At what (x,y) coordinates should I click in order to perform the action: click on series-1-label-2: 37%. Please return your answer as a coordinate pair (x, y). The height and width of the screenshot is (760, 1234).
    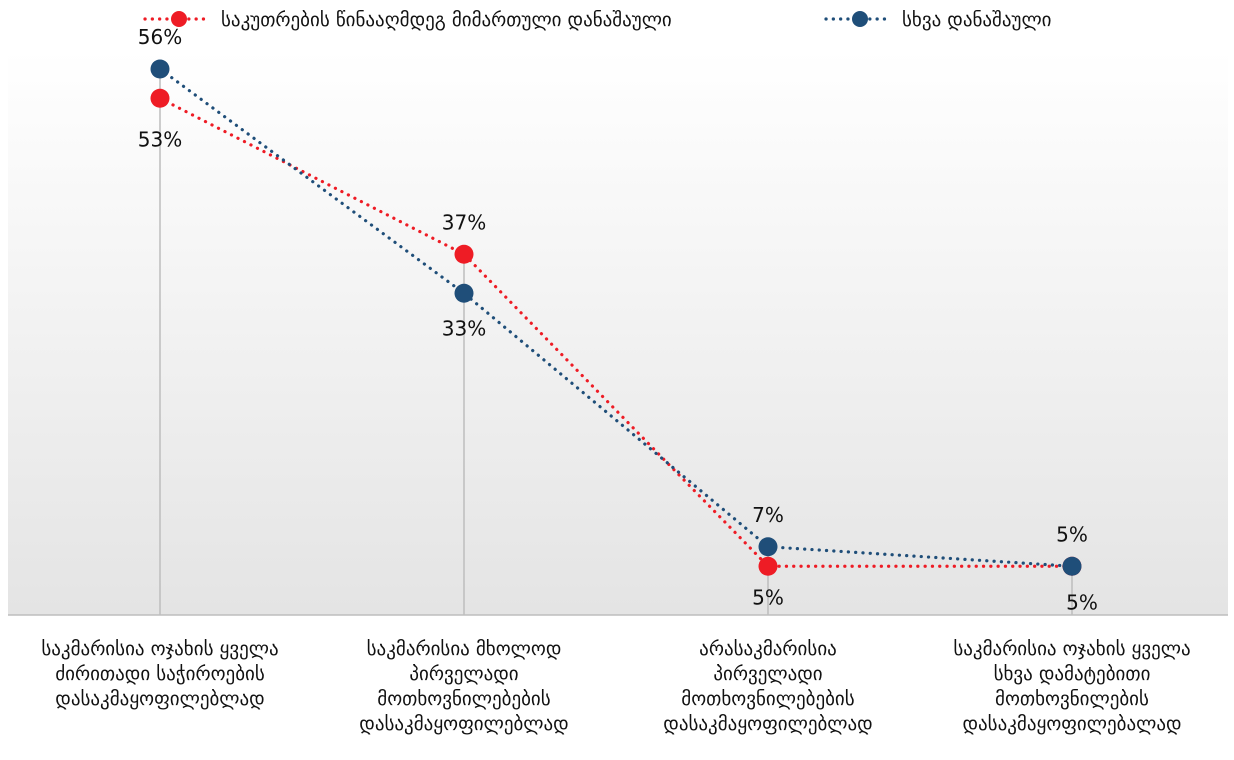
    Looking at the image, I should click on (464, 222).